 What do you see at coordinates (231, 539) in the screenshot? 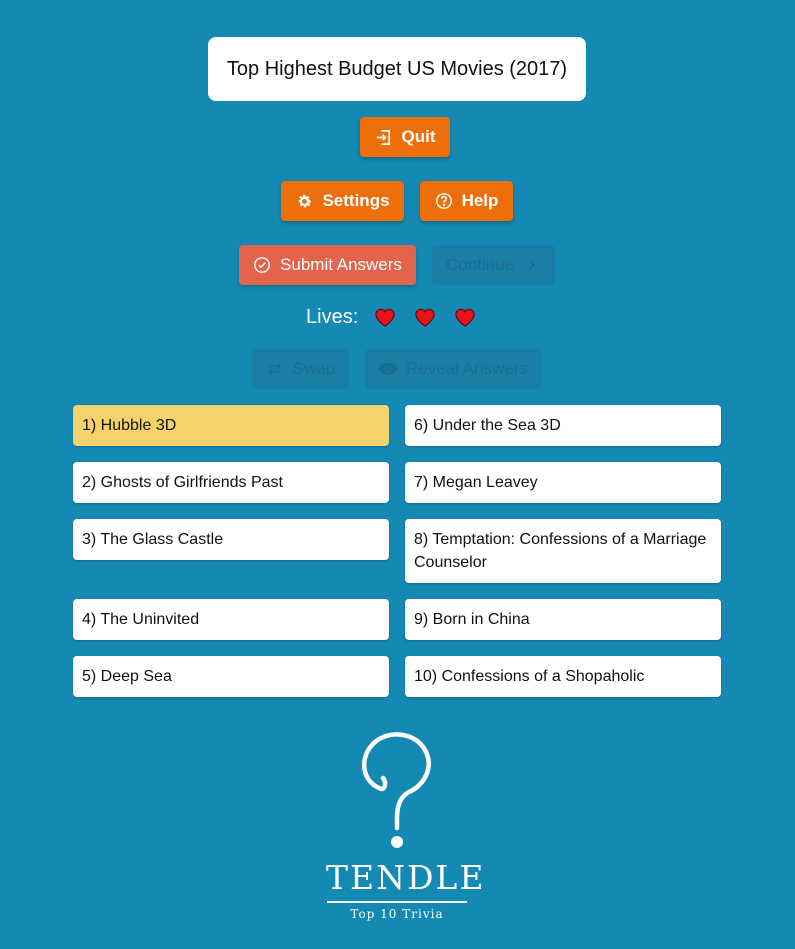
I see `answer-slot-3: 3) The Glass Castle` at bounding box center [231, 539].